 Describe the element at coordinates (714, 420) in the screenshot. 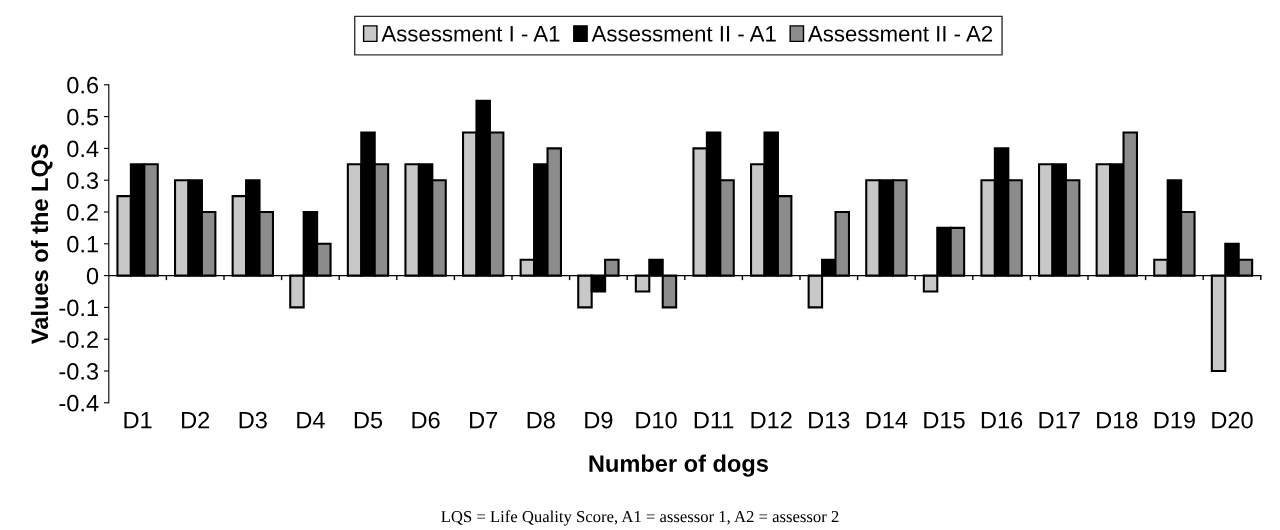

I see `x-tick-label: D11` at that location.